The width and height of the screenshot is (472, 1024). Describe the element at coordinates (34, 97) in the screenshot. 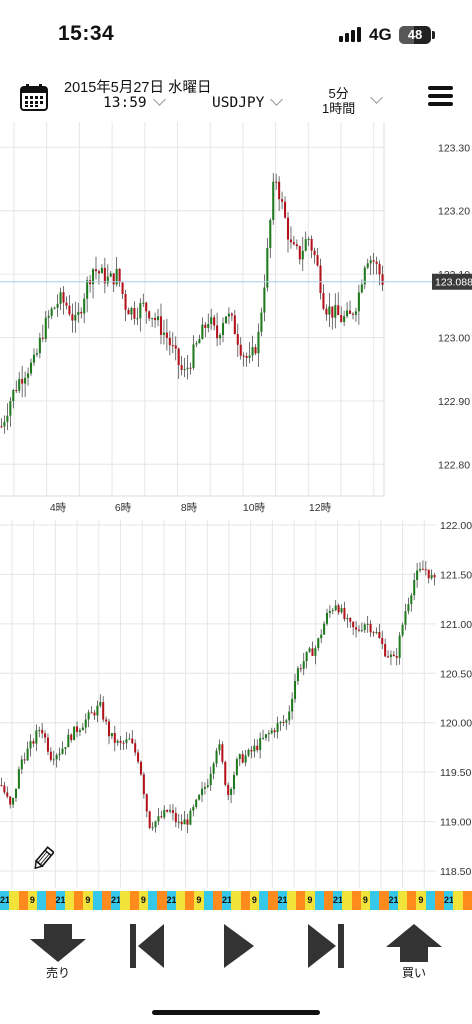

I see `calendar-icon` at that location.